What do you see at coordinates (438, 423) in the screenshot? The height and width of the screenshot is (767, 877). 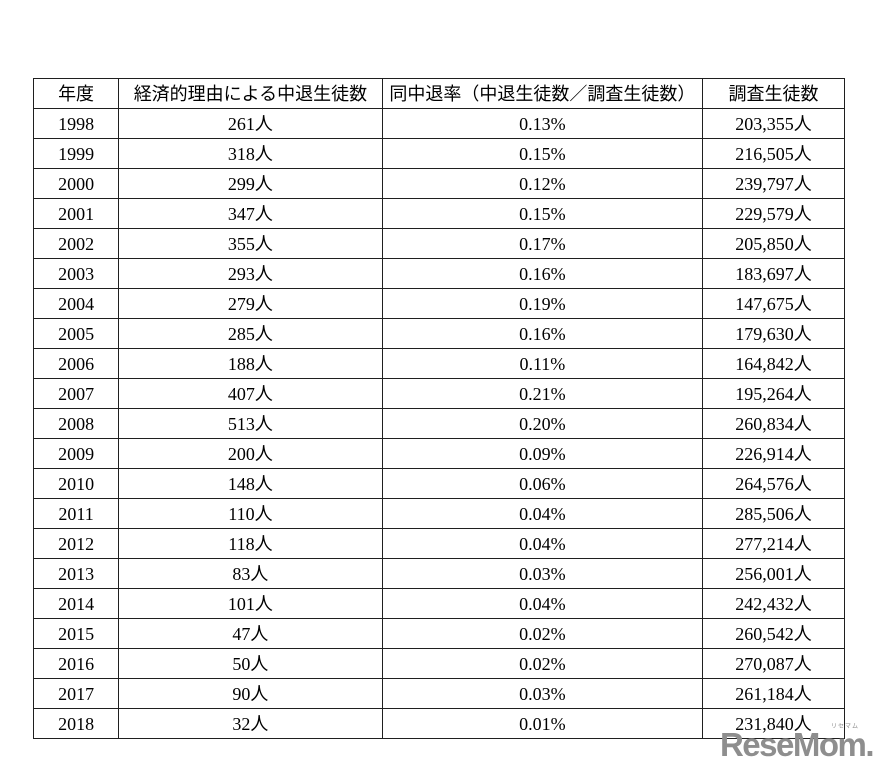 I see `table-row: 2008 513人 0.20% 260,834人` at bounding box center [438, 423].